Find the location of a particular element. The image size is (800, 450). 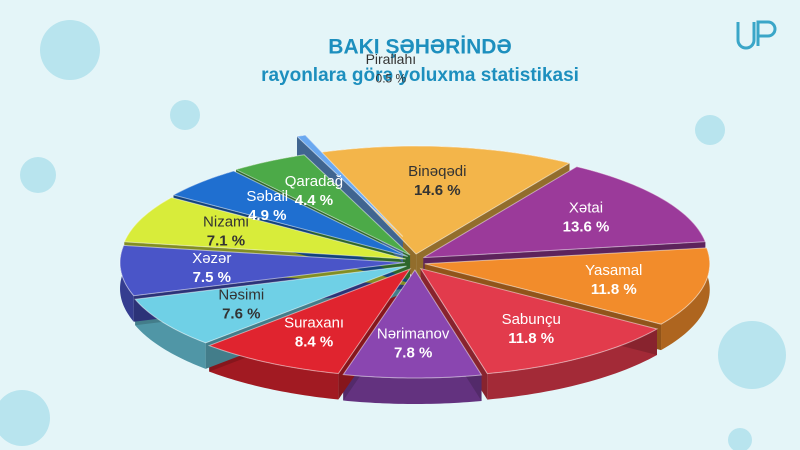

logo is located at coordinates (756, 35).